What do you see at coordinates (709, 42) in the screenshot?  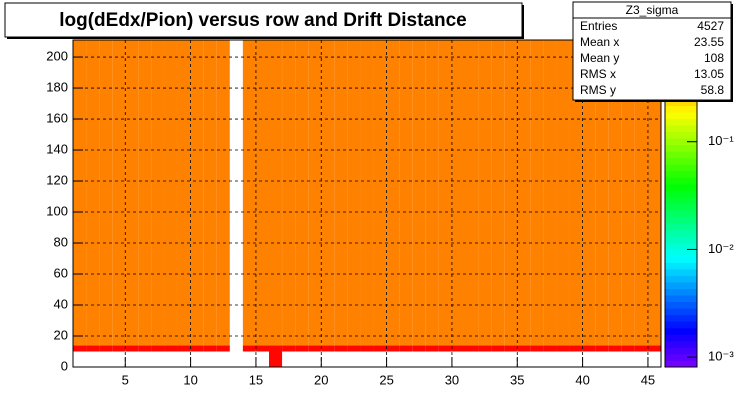 I see `stats-value: 23.55` at bounding box center [709, 42].